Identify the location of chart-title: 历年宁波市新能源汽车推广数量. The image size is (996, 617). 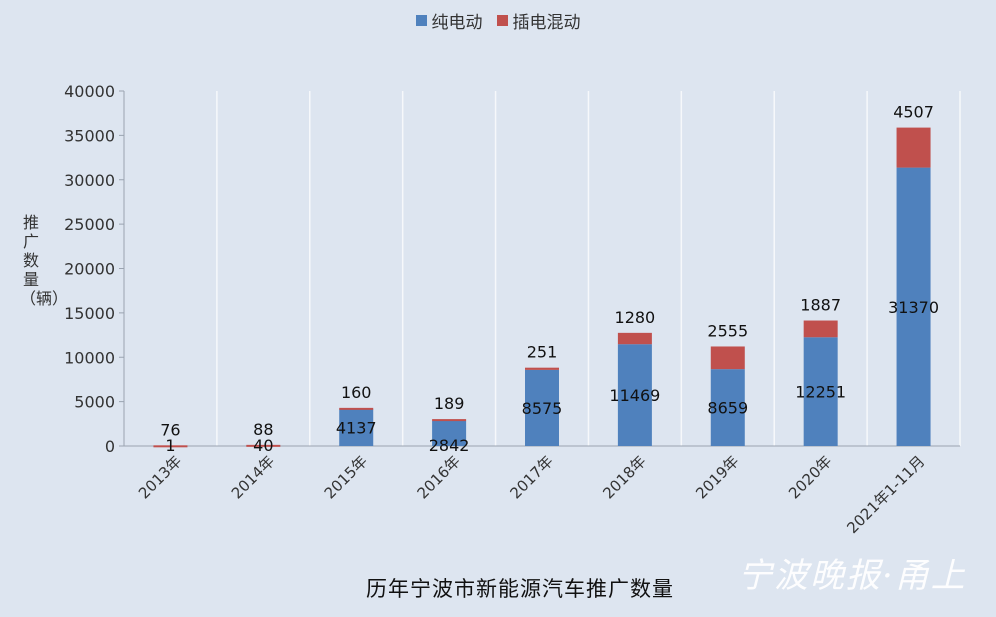
(520, 589).